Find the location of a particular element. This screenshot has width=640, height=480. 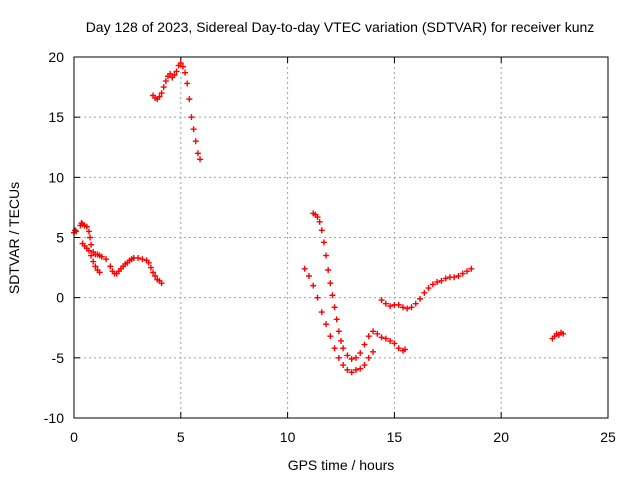

x-tick-label: 15 is located at coordinates (395, 437).